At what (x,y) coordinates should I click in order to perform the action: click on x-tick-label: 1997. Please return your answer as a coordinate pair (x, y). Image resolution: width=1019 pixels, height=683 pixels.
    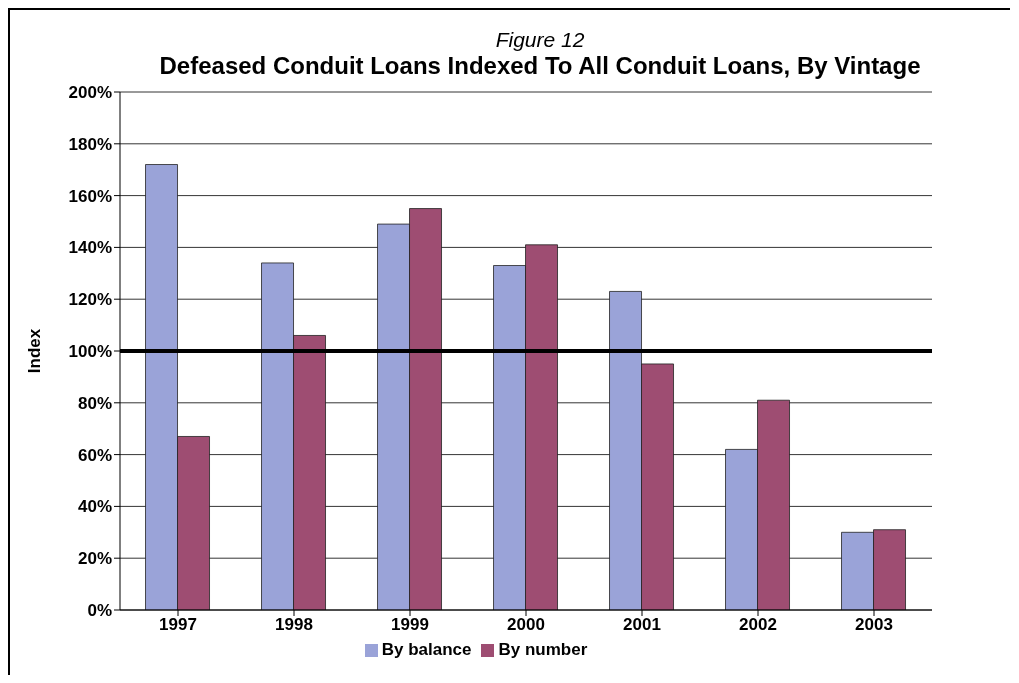
    Looking at the image, I should click on (178, 625).